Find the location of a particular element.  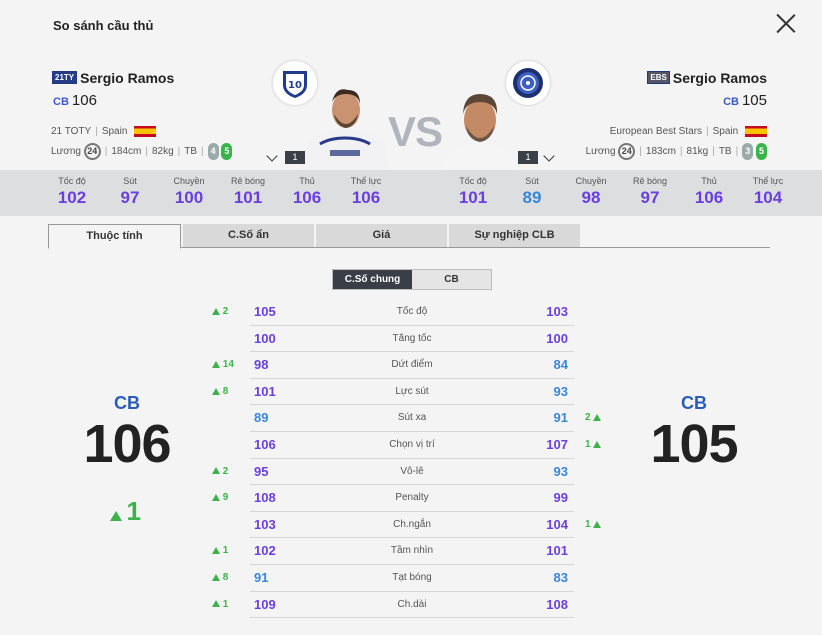

table-row: 89 Sút xa 91 2 is located at coordinates (411, 418).